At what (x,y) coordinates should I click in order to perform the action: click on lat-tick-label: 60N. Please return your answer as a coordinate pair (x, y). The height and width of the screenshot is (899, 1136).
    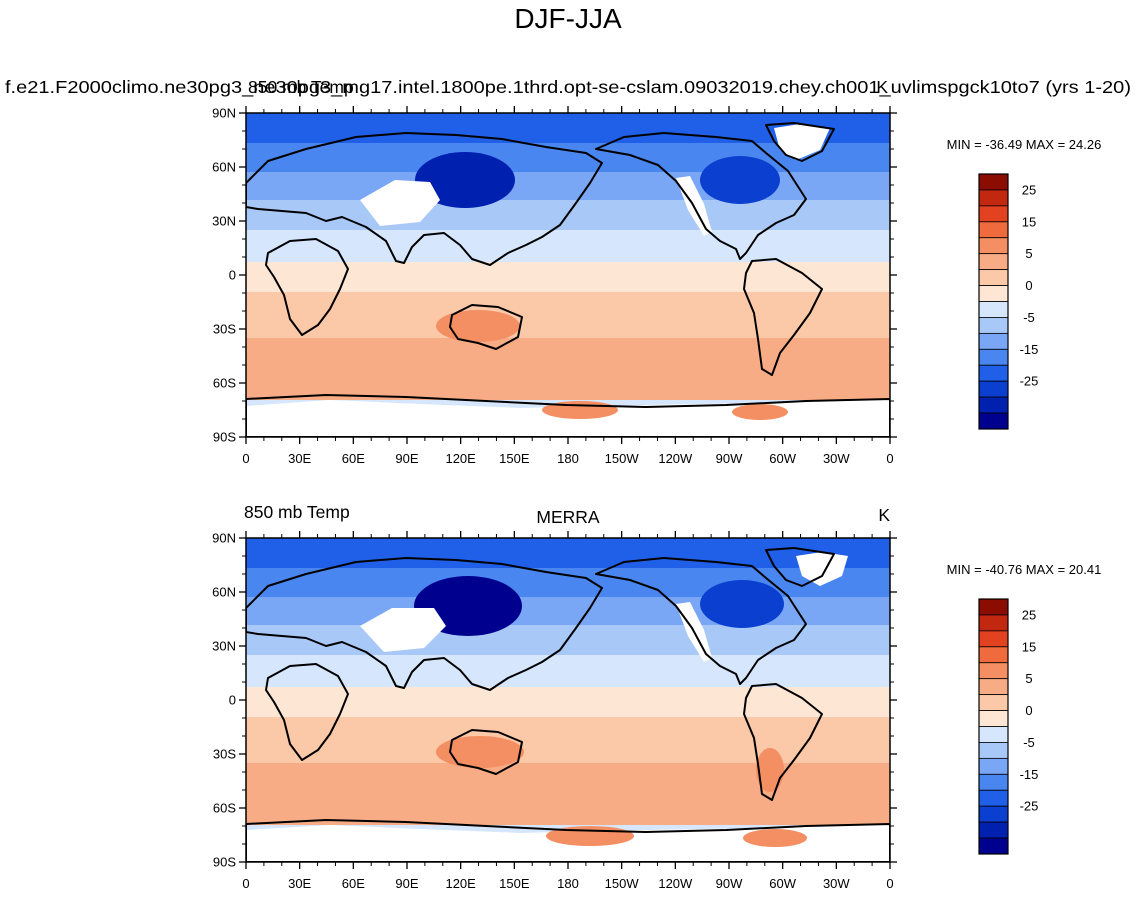
    Looking at the image, I should click on (224, 592).